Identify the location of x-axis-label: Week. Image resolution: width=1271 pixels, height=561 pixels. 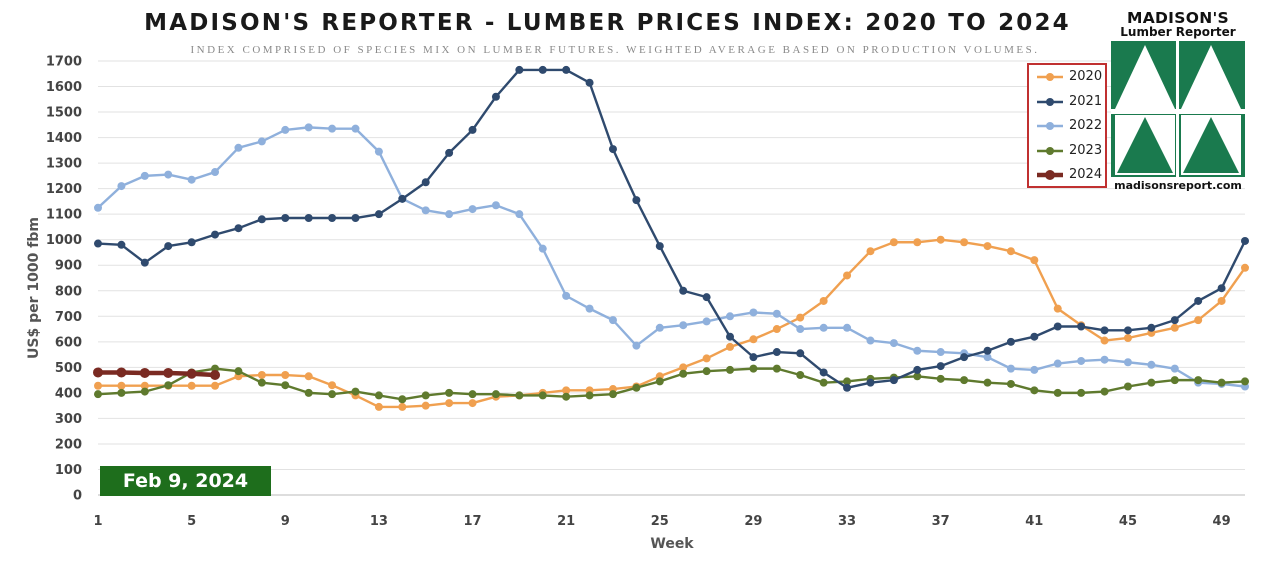
(672, 544).